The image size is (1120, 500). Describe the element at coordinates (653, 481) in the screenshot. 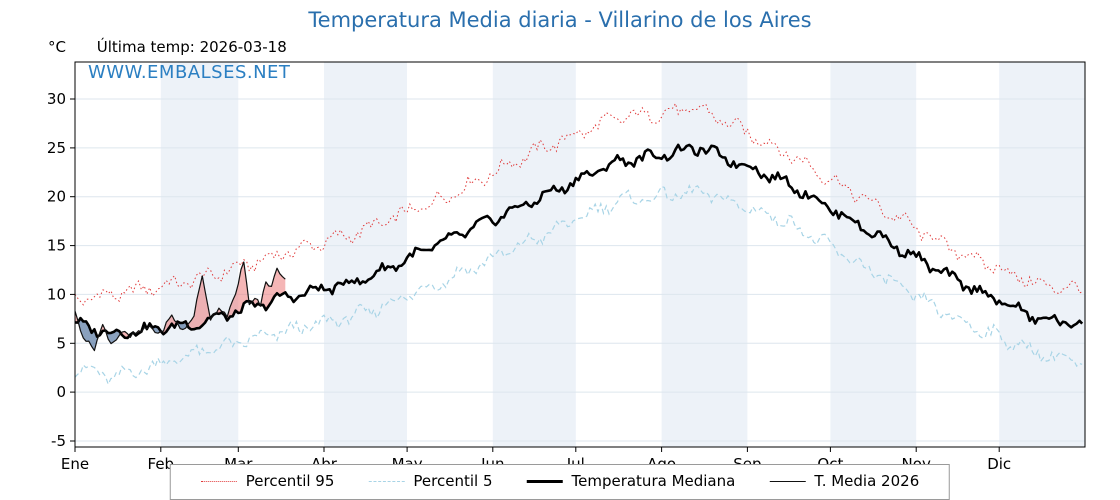

I see `legend-label: Temperatura Mediana` at that location.